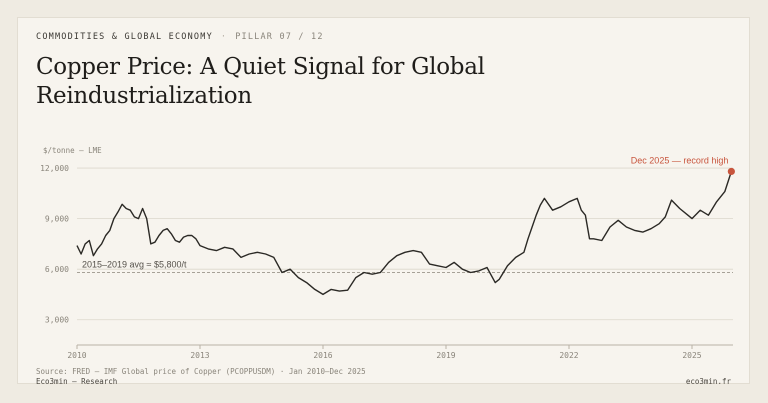 This screenshot has height=403, width=768. I want to click on y-axis-label: $/tonne — LME, so click(72, 150).